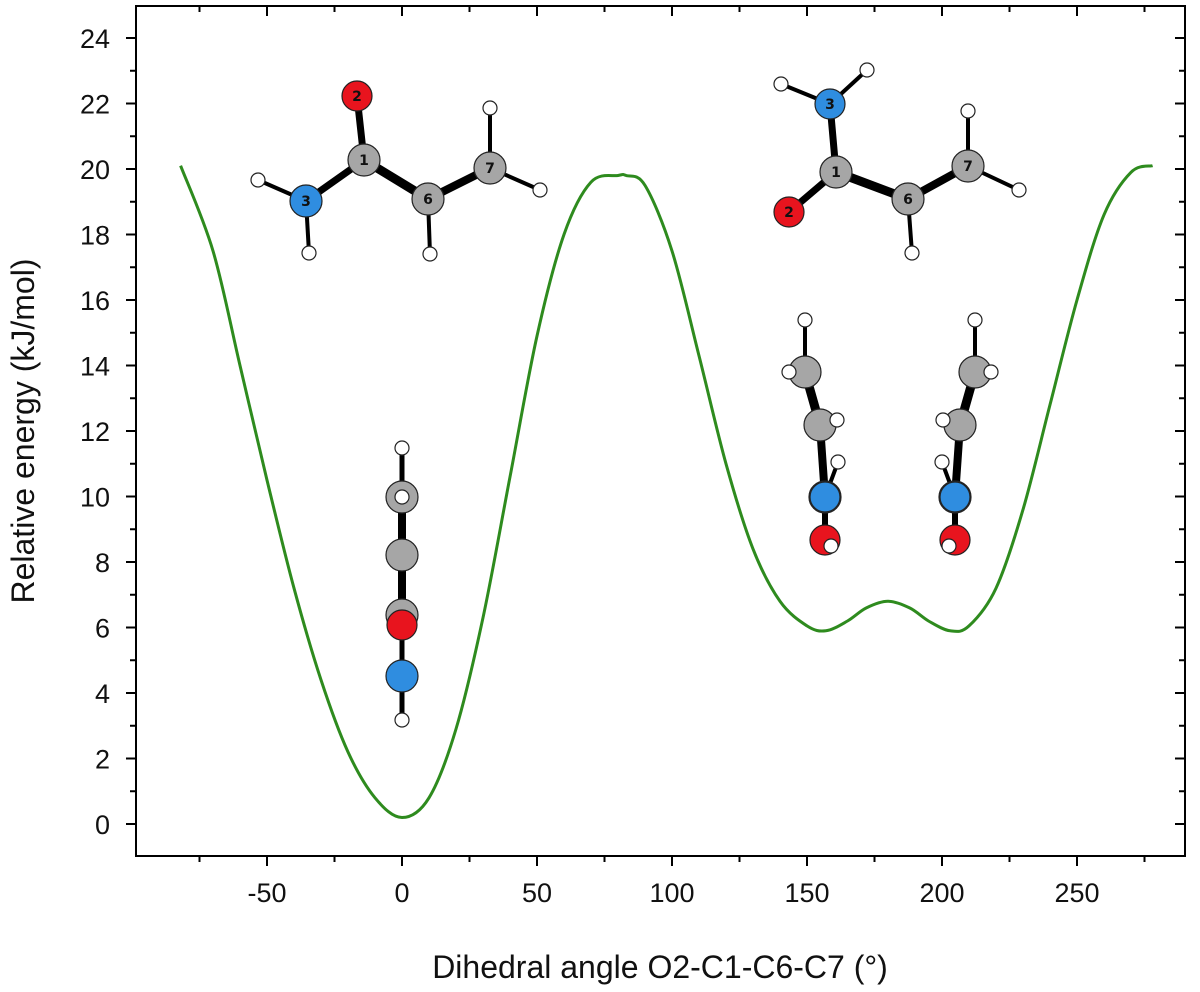 The height and width of the screenshot is (992, 1200). Describe the element at coordinates (95, 367) in the screenshot. I see `y-tick-label: 14` at that location.